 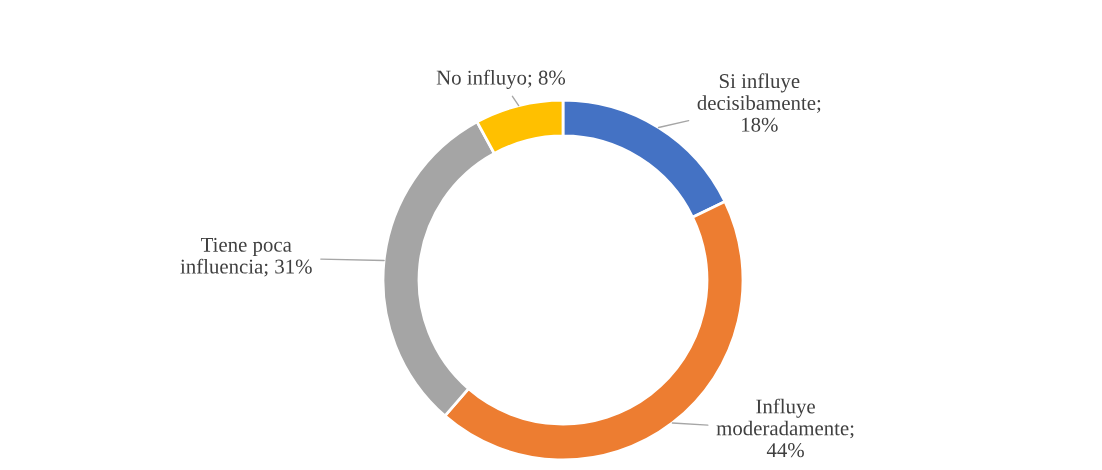 I want to click on slice-label: Tiene poca influencia; 31%, so click(x=246, y=257).